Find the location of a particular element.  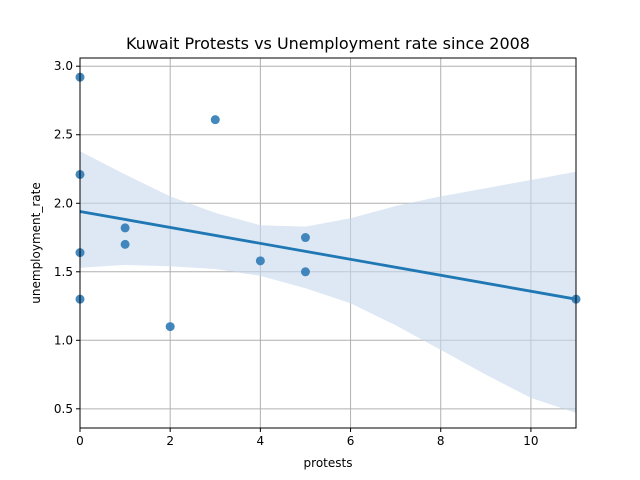

regression-line is located at coordinates (328, 255).